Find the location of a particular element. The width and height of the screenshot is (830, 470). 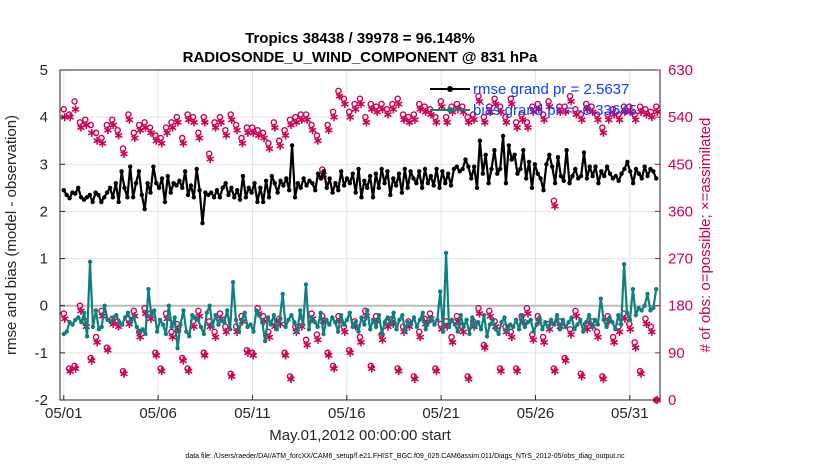

y-tick-label: 0 is located at coordinates (44, 306).